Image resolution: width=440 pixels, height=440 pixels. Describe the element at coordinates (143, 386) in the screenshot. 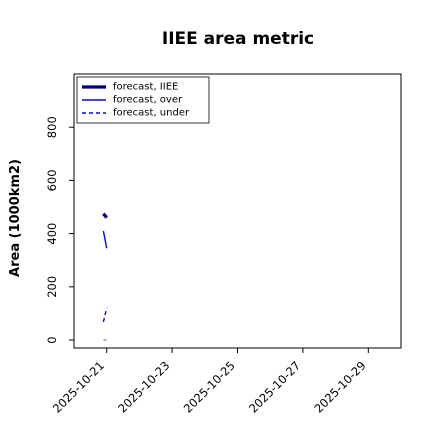

I see `x-tick-label: 2025-10-23` at that location.